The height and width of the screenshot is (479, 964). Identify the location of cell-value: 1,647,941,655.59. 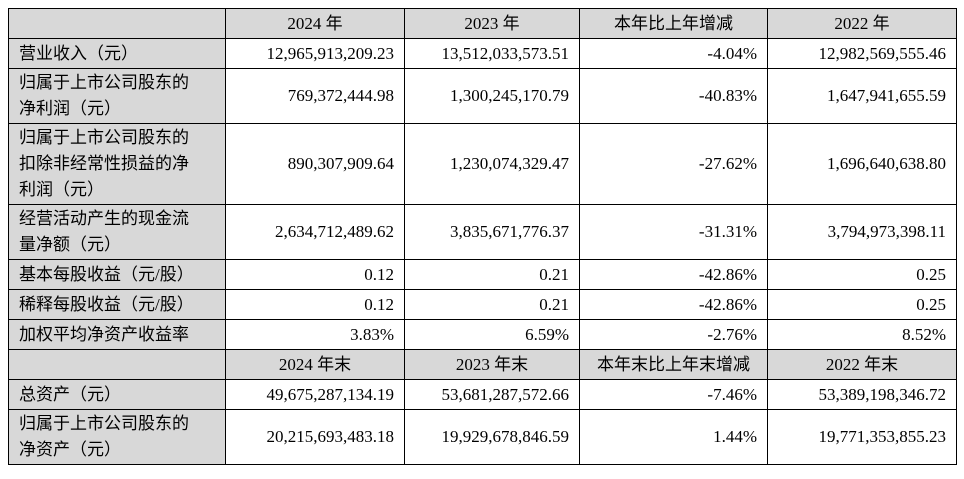
(862, 96).